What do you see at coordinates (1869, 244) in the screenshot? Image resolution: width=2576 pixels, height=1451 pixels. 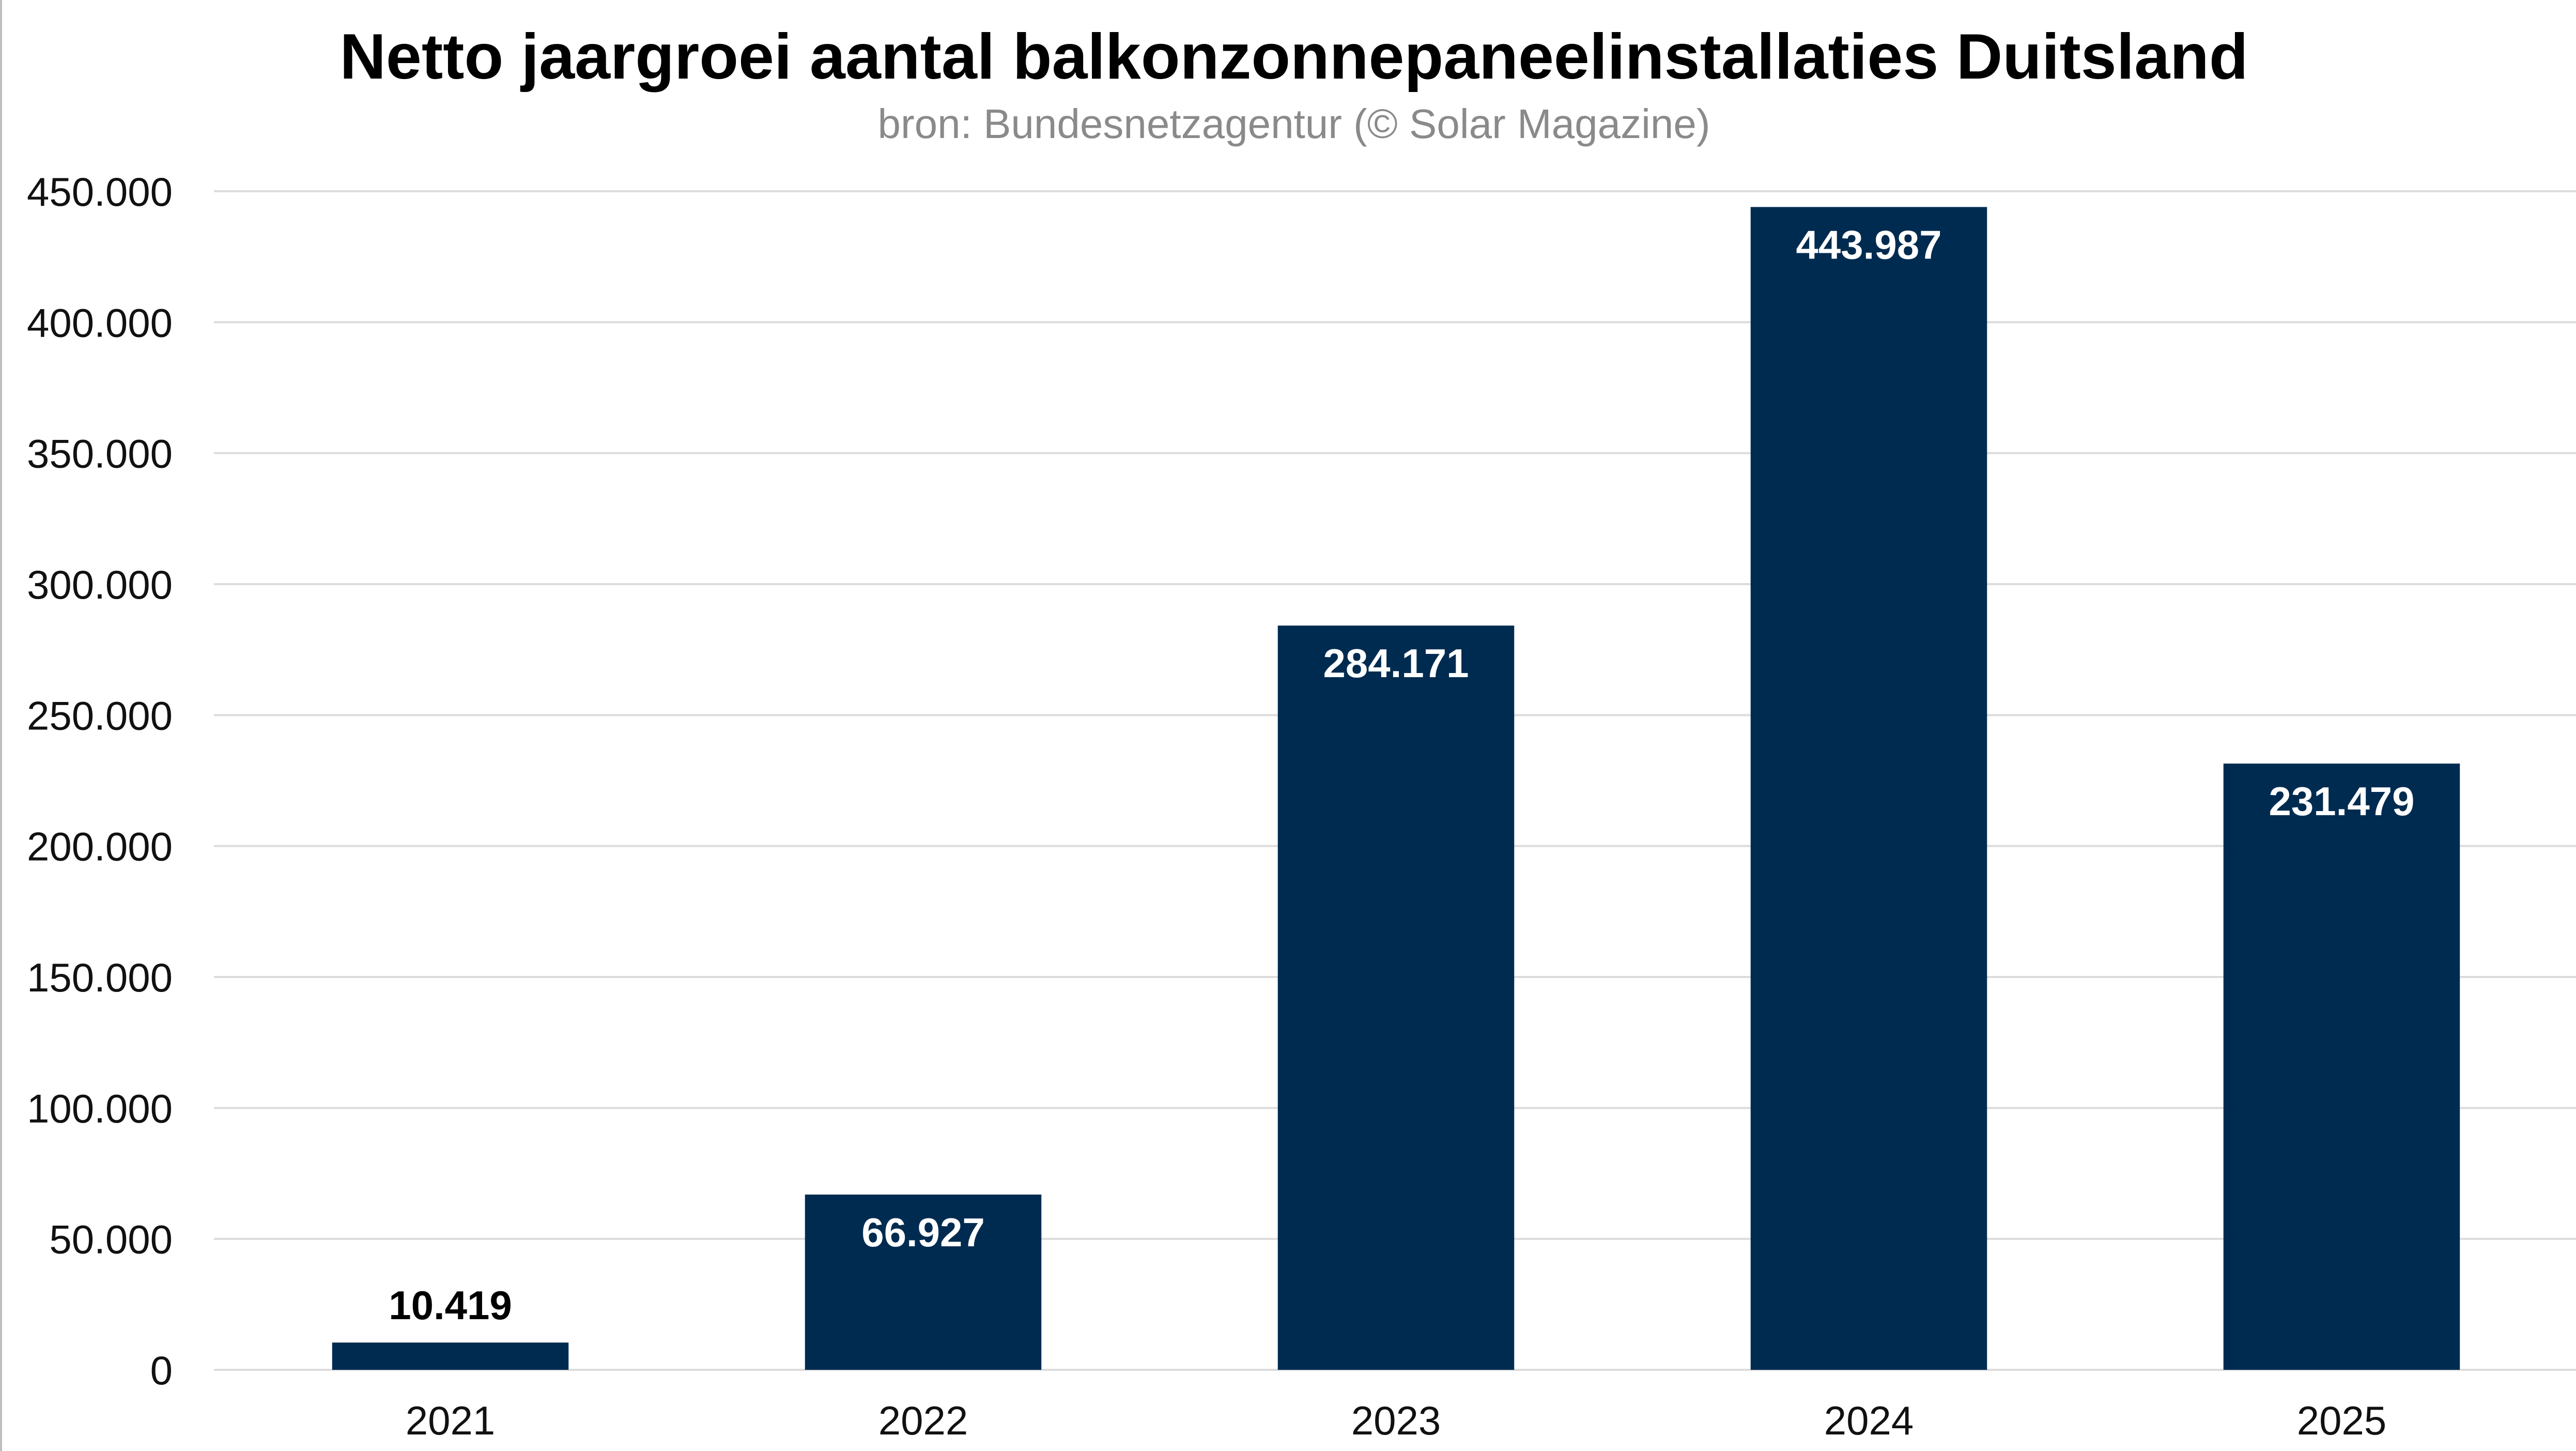 I see `bar-value-label: 443.987` at bounding box center [1869, 244].